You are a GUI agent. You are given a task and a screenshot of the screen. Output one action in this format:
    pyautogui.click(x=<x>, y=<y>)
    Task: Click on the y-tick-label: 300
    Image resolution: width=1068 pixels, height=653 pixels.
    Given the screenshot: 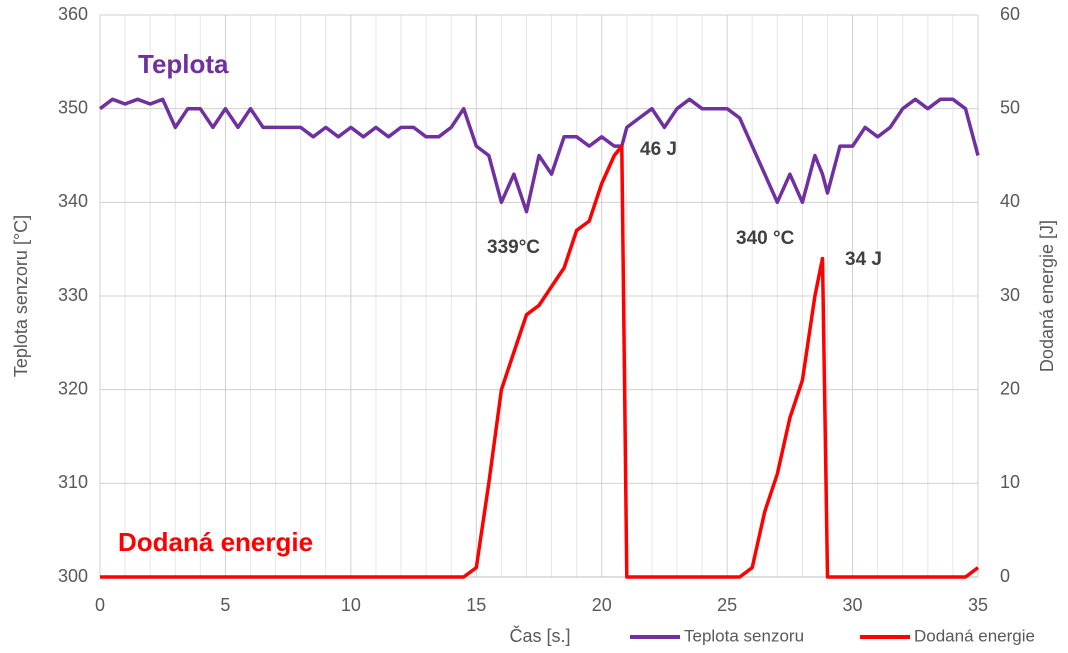 What is the action you would take?
    pyautogui.click(x=73, y=576)
    